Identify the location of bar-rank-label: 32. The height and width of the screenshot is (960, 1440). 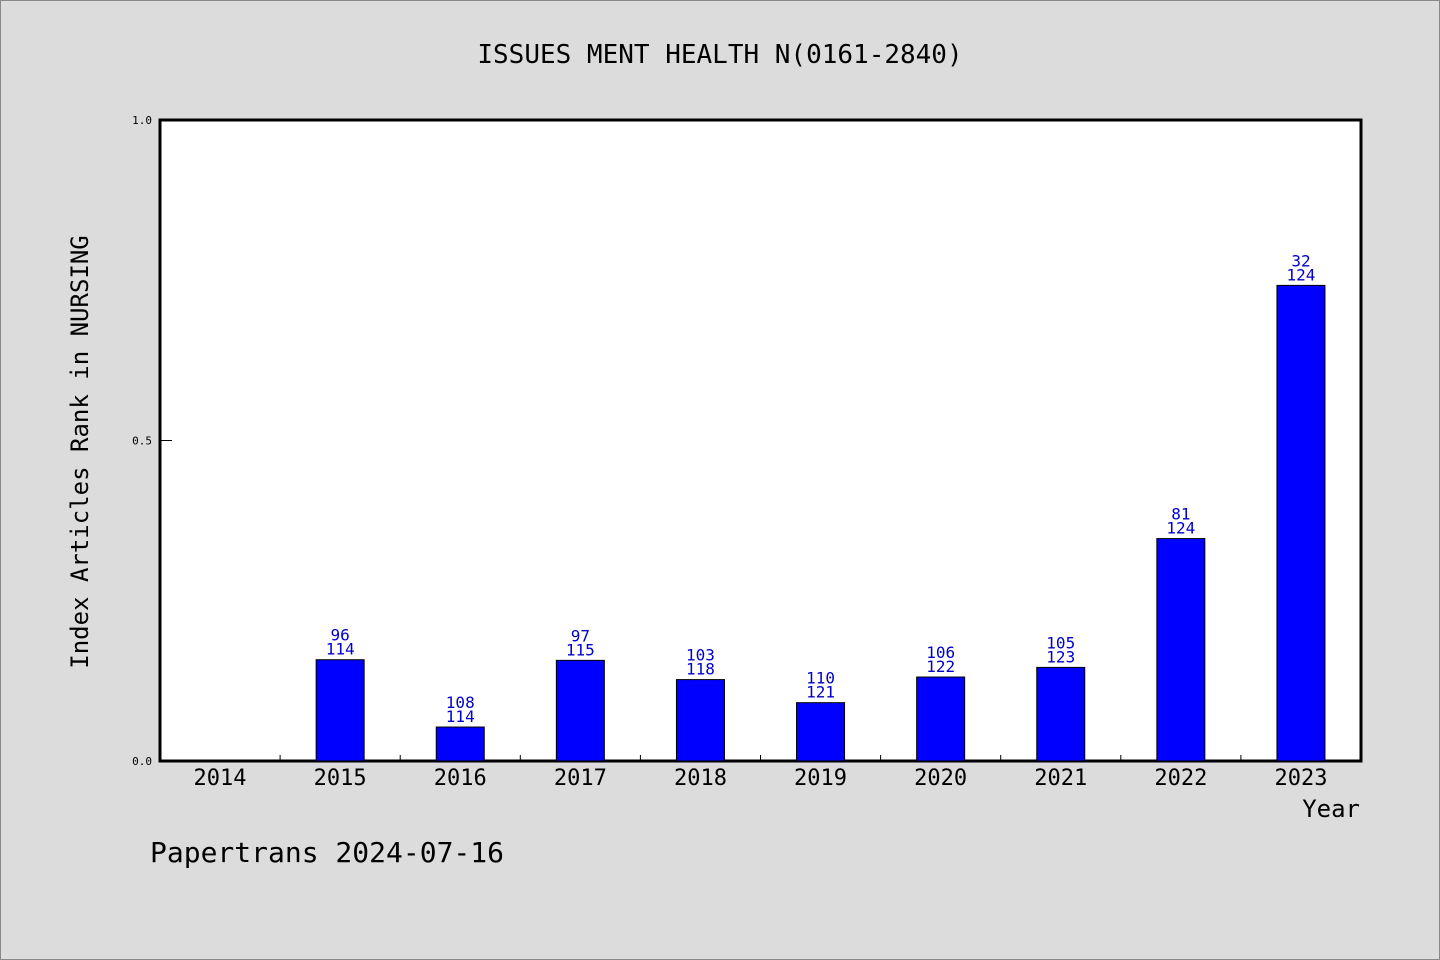
(1300, 260).